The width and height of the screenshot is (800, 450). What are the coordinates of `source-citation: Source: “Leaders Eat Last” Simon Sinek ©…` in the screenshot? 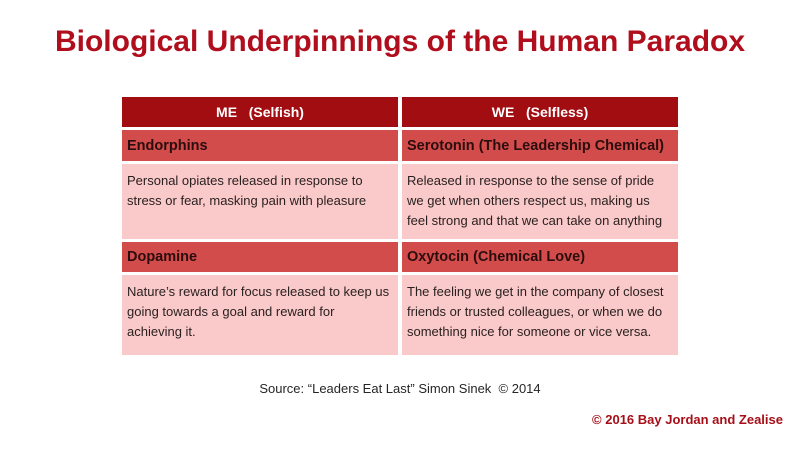 It's located at (400, 388).